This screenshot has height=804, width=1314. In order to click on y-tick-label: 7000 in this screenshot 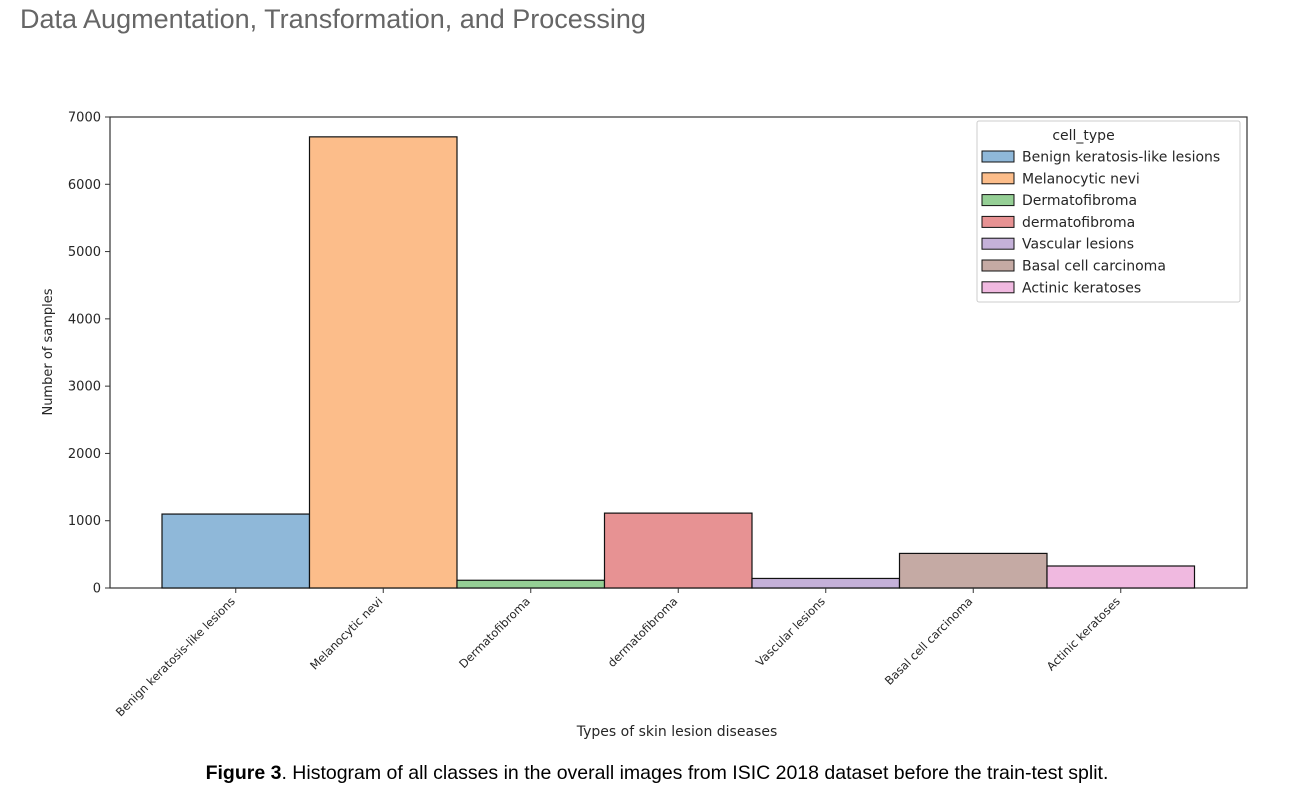, I will do `click(84, 118)`.